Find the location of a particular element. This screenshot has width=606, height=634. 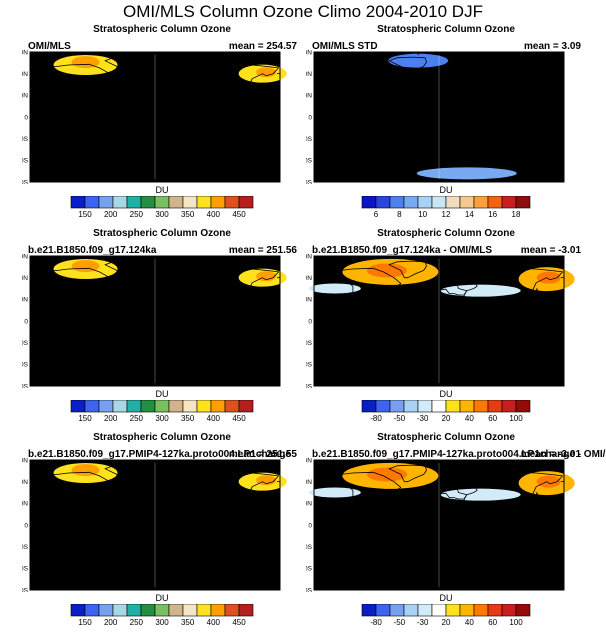

colorbar-p6: -80 -50 -30 20 40 60 100 is located at coordinates (446, 615).